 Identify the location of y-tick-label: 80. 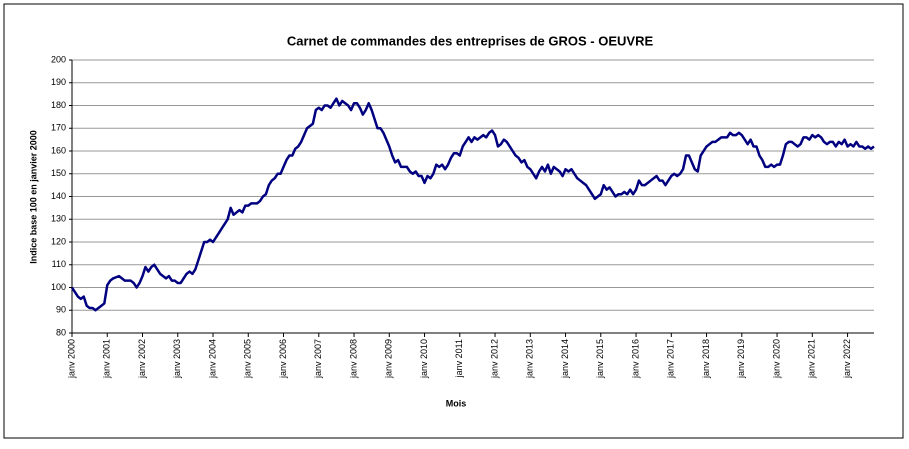
(61, 332).